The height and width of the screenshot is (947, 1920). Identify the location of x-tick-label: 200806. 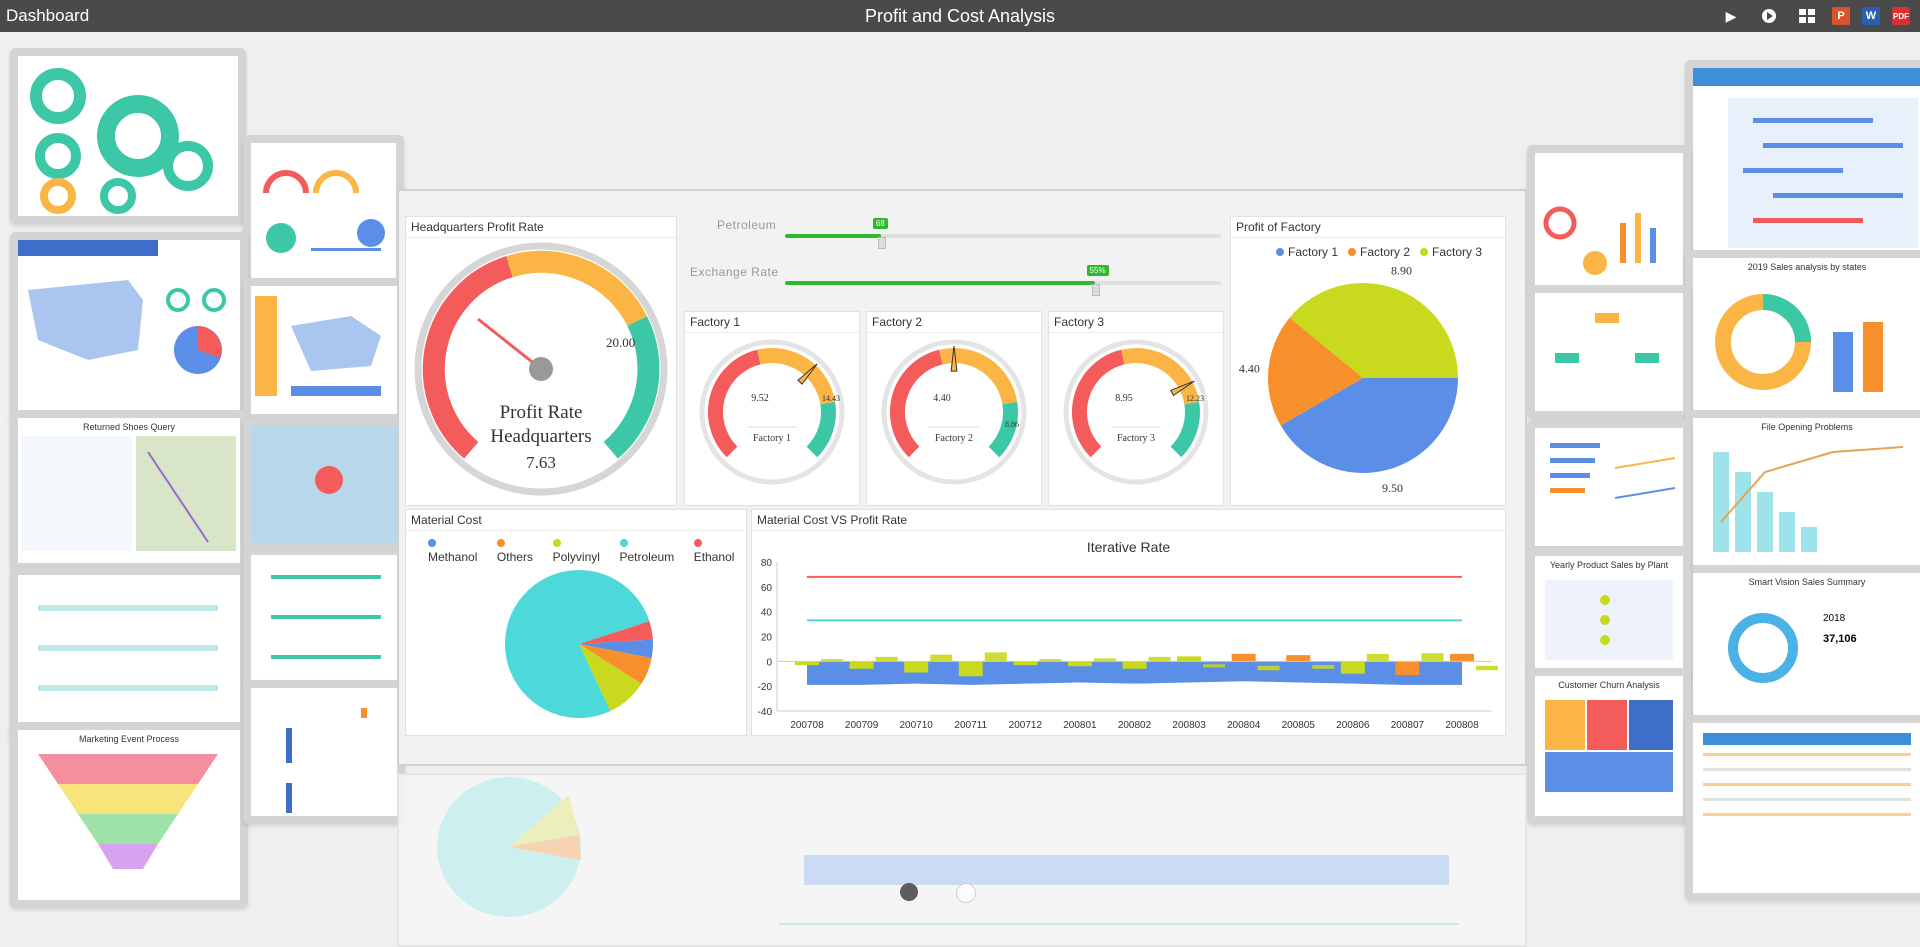
(1353, 725).